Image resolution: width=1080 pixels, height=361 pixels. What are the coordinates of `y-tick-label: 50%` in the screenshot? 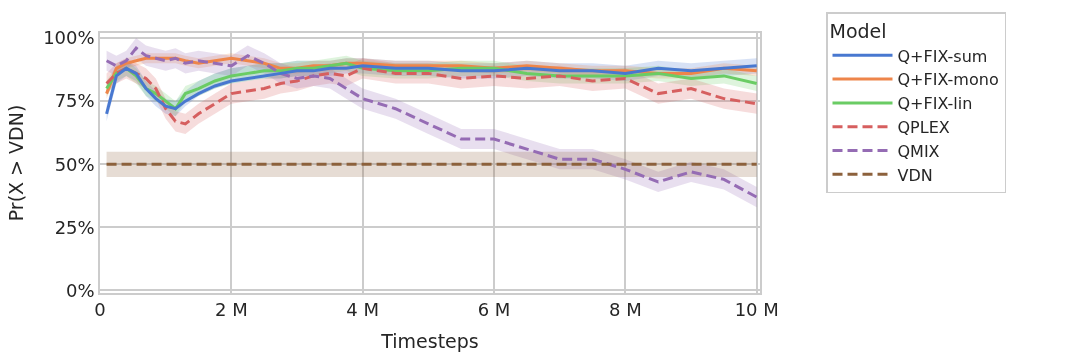 It's located at (74, 164).